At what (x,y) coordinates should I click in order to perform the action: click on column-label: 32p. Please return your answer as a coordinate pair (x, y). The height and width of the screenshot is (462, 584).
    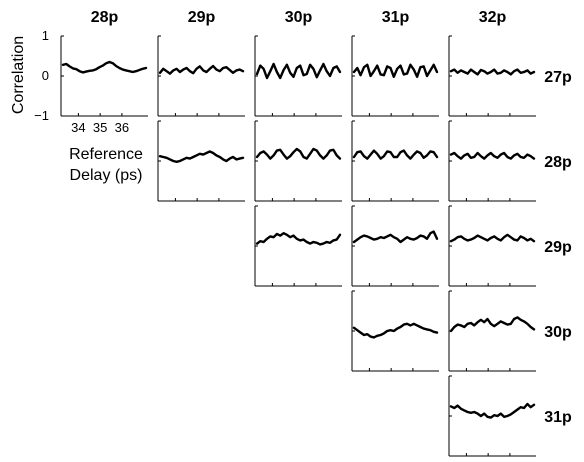
    Looking at the image, I should click on (493, 17).